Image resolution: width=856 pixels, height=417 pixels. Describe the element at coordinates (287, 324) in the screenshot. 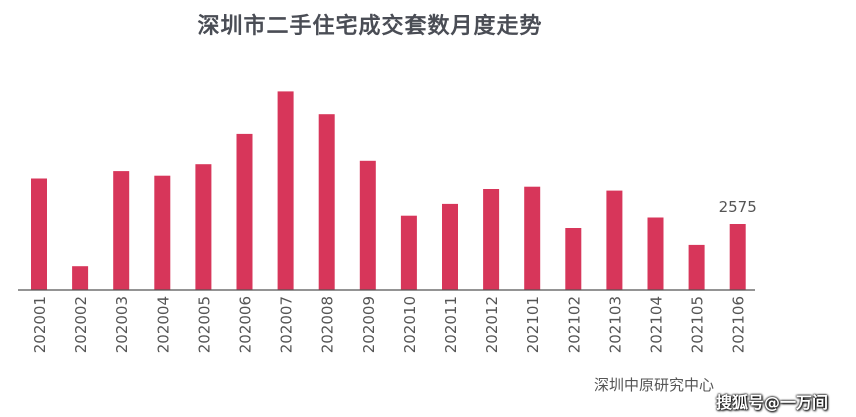

I see `x-tick-label-202007: 202007` at that location.